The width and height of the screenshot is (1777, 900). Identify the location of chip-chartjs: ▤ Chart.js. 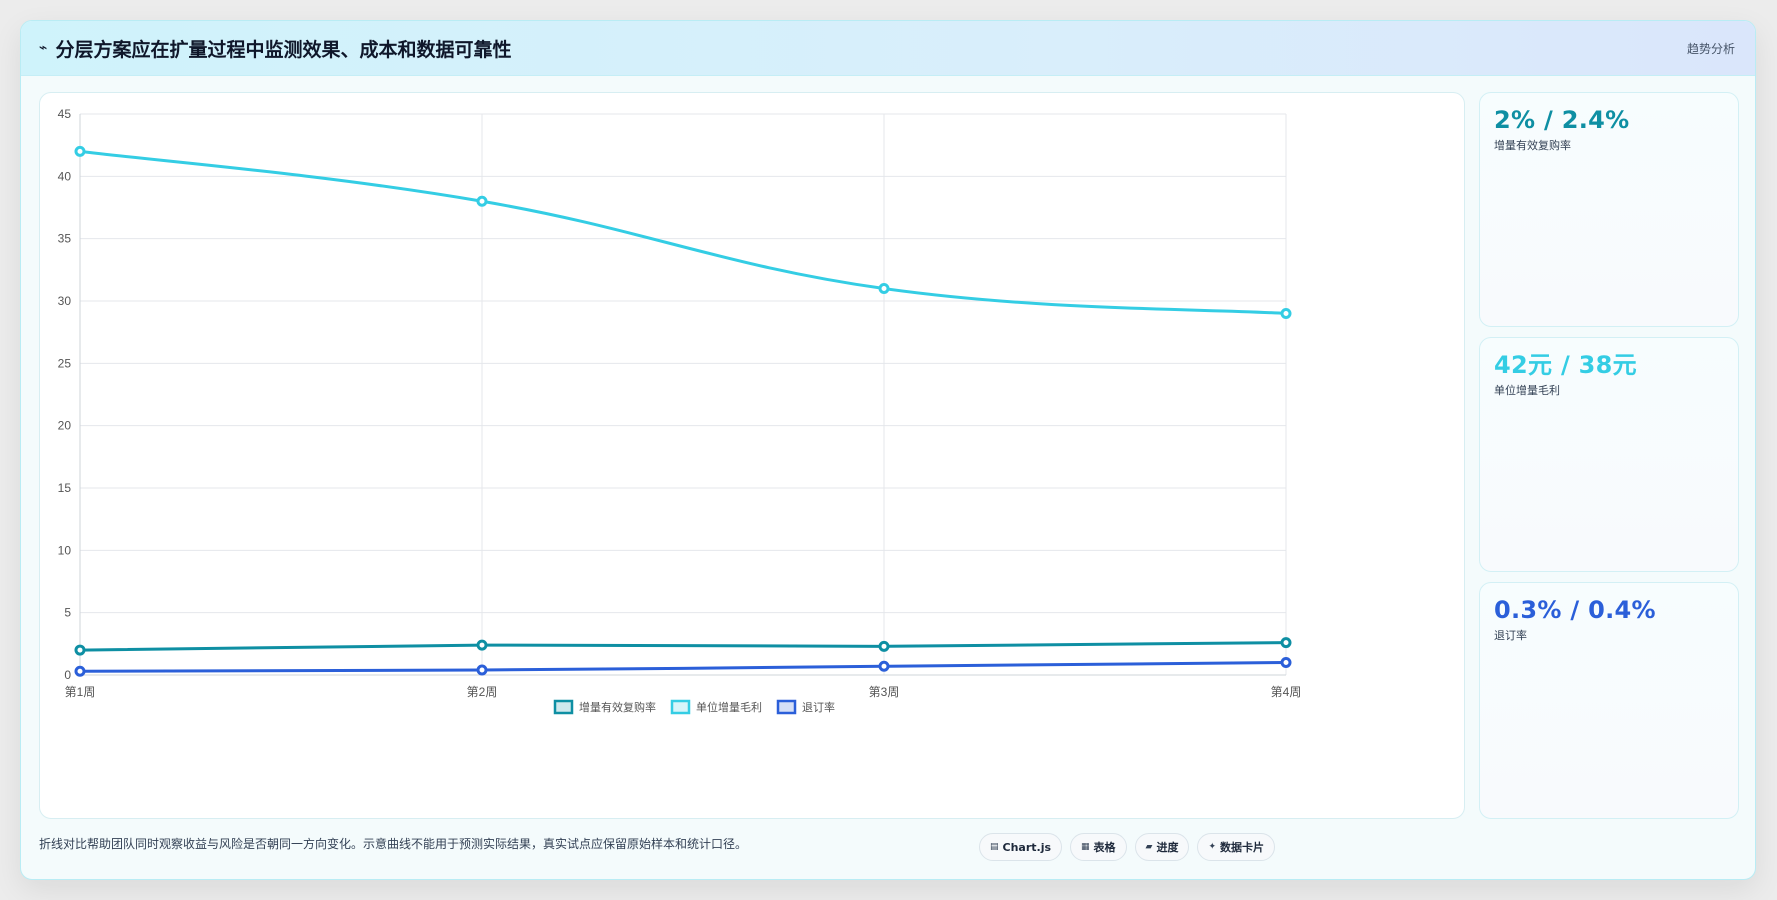
(1021, 847).